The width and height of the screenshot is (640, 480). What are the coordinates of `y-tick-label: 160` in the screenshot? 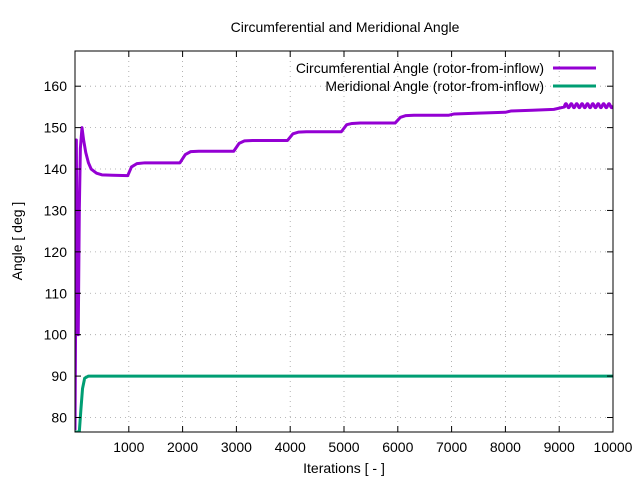 It's located at (56, 86).